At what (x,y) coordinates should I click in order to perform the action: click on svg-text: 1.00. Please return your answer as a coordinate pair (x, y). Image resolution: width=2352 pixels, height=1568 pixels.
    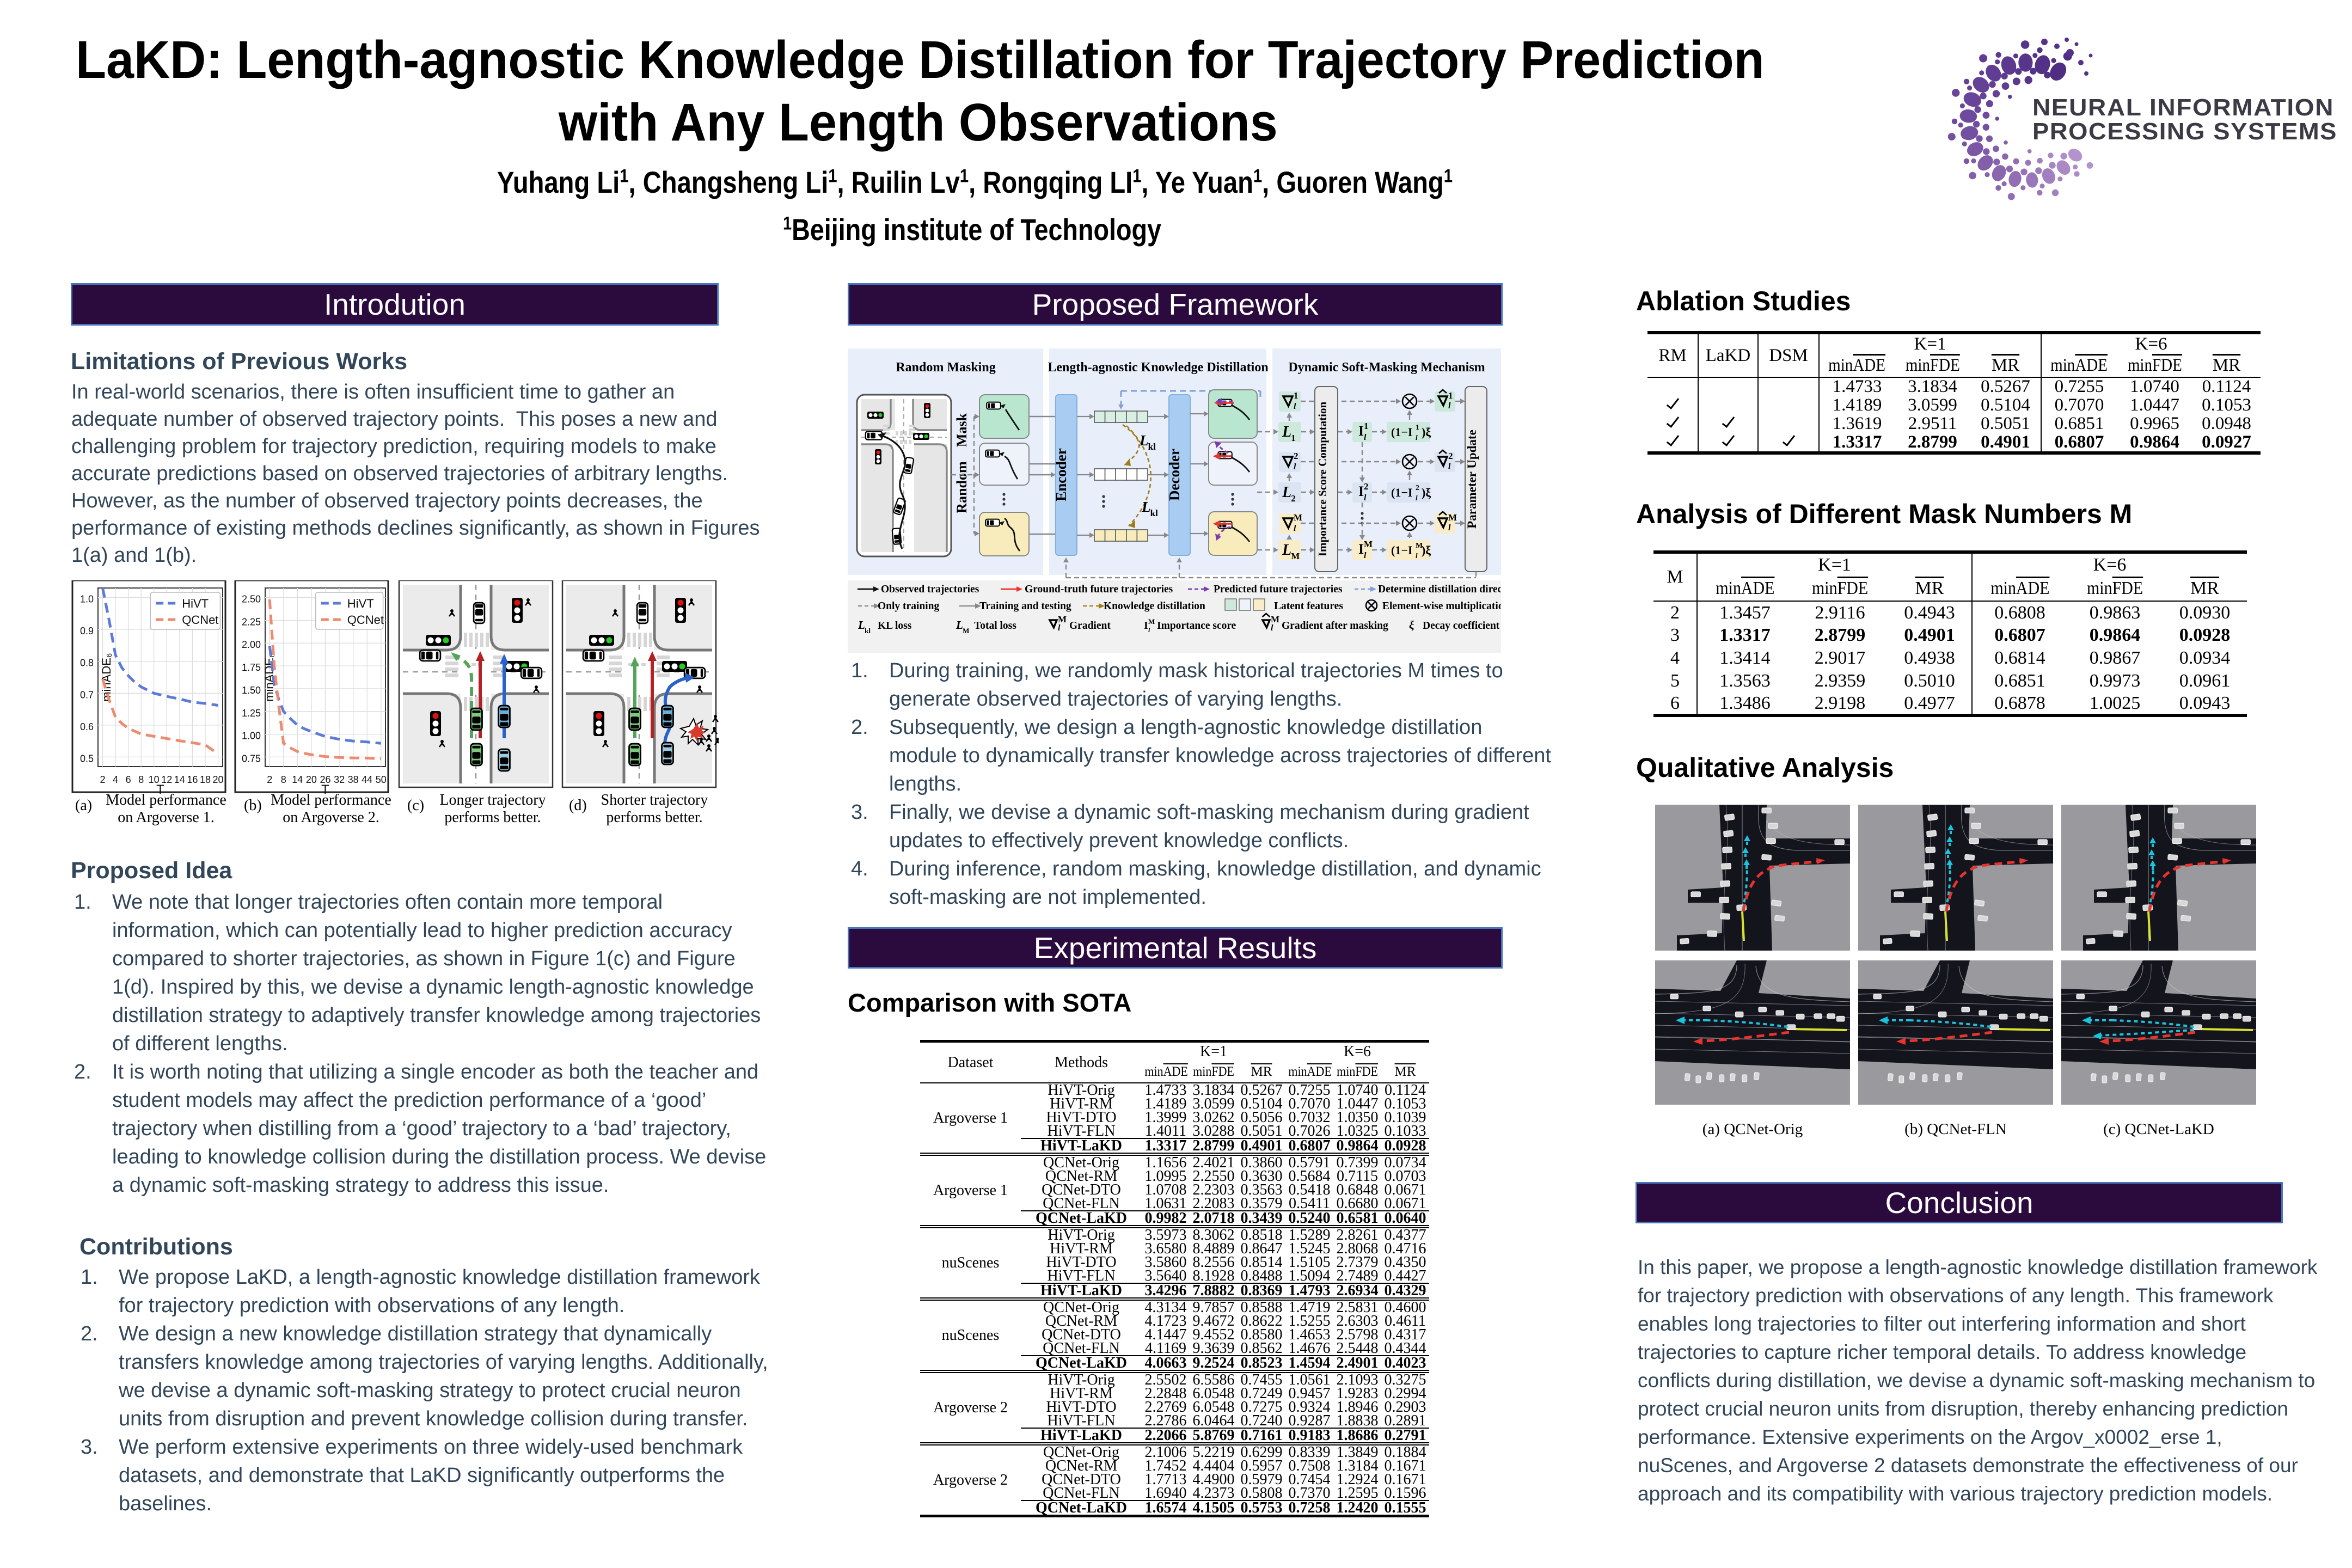
    Looking at the image, I should click on (251, 736).